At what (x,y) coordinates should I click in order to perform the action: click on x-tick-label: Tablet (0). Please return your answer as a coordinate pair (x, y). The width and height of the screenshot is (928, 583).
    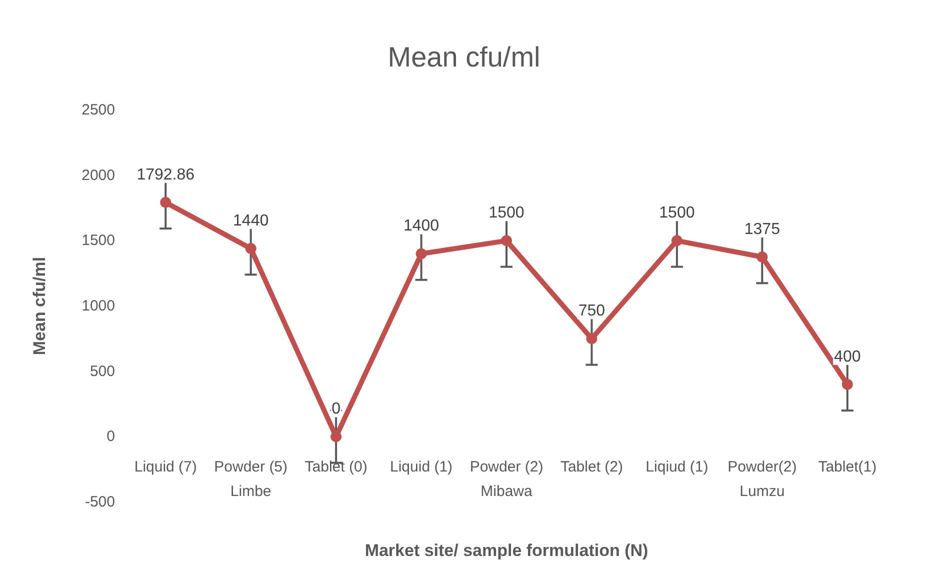
    Looking at the image, I should click on (336, 467).